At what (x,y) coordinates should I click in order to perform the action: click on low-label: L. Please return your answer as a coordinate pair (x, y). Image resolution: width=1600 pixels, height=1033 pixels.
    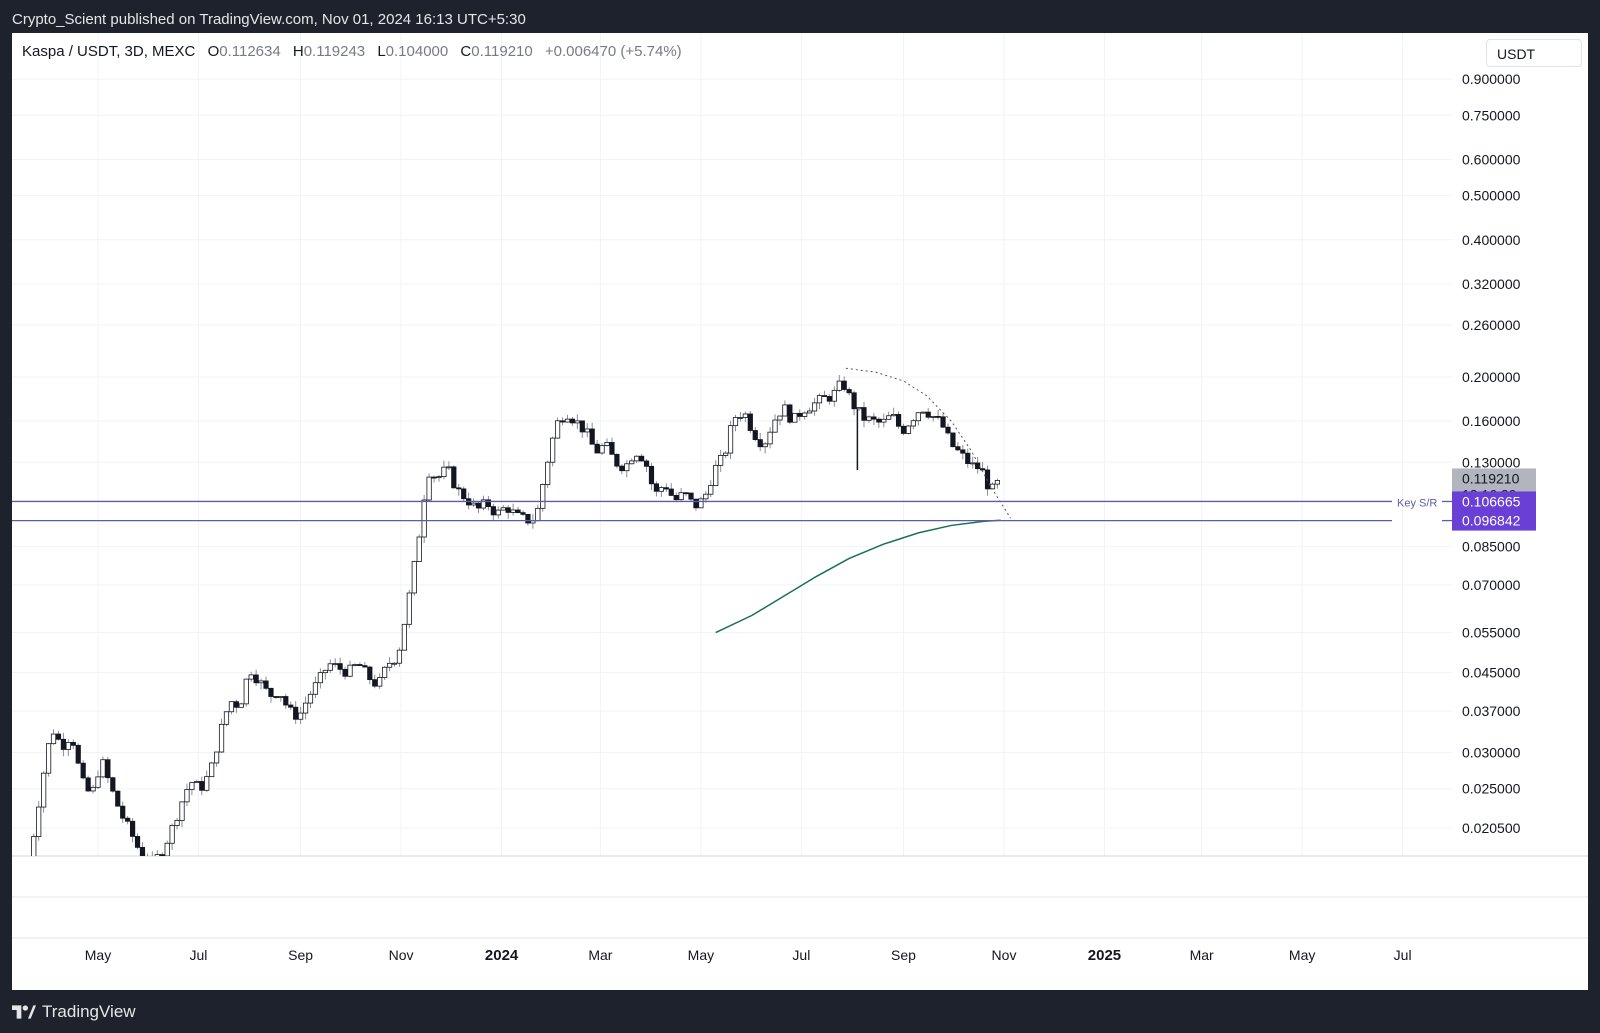
    Looking at the image, I should click on (381, 51).